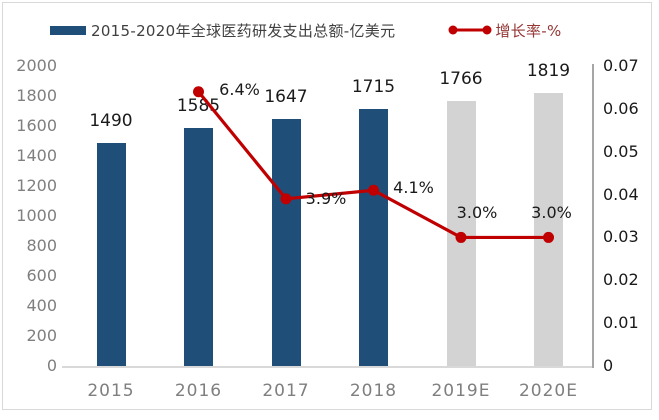  I want to click on right-axis-tick-label: 0, so click(608, 365).